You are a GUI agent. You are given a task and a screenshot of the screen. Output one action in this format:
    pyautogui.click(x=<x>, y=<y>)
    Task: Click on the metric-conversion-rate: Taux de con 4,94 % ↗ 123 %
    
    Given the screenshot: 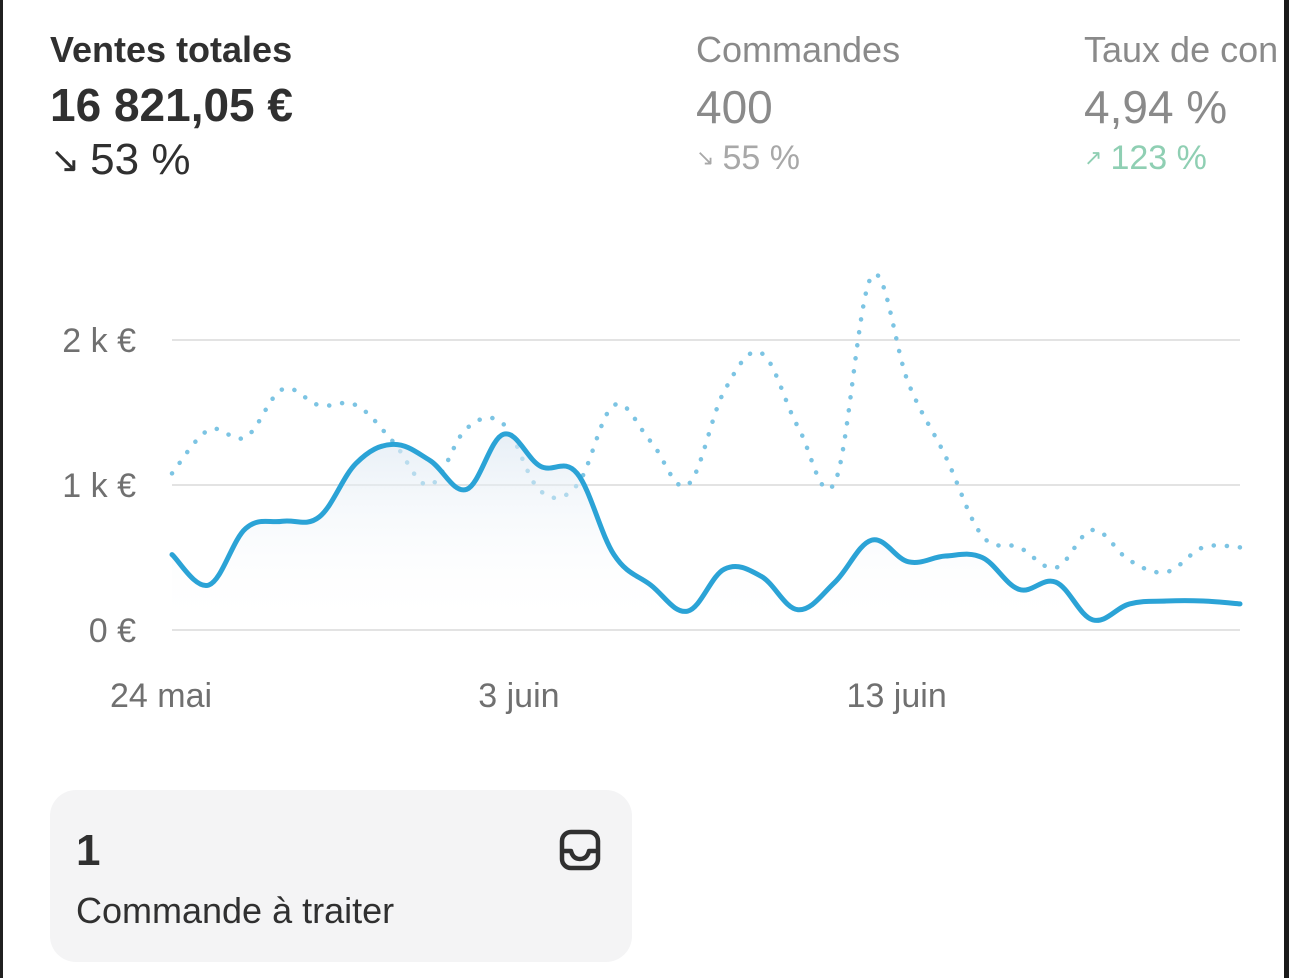 What is the action you would take?
    pyautogui.click(x=1186, y=104)
    